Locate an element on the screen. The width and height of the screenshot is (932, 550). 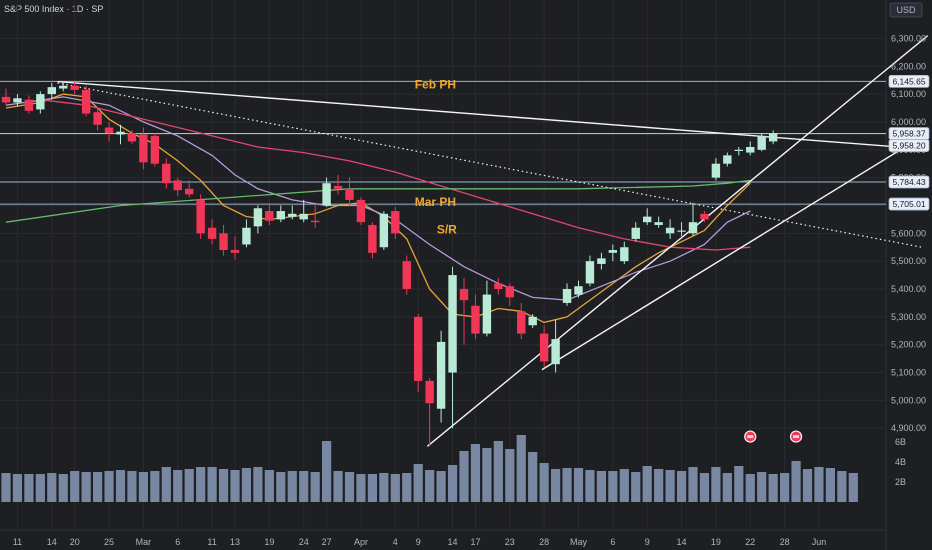
time-tick-label: 23 is located at coordinates (510, 542).